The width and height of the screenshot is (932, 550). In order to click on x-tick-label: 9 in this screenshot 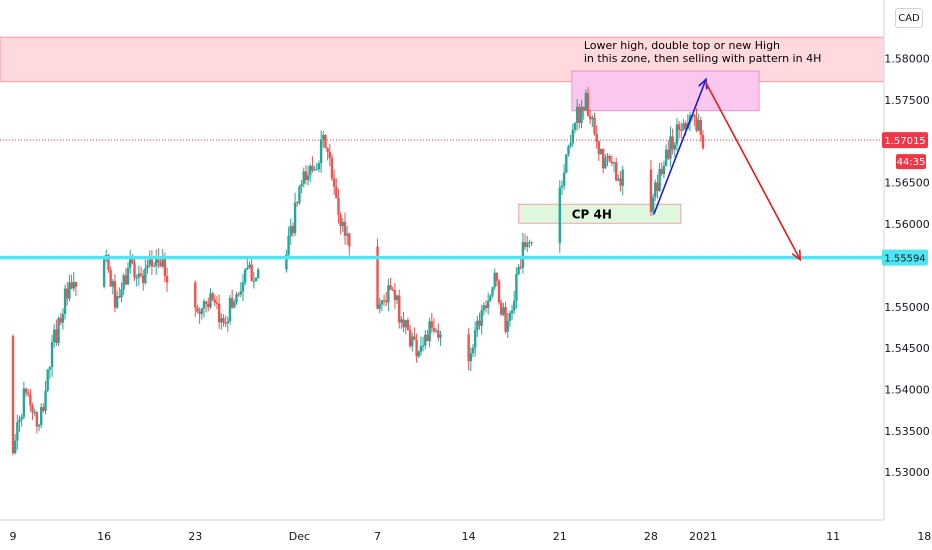, I will do `click(13, 536)`.